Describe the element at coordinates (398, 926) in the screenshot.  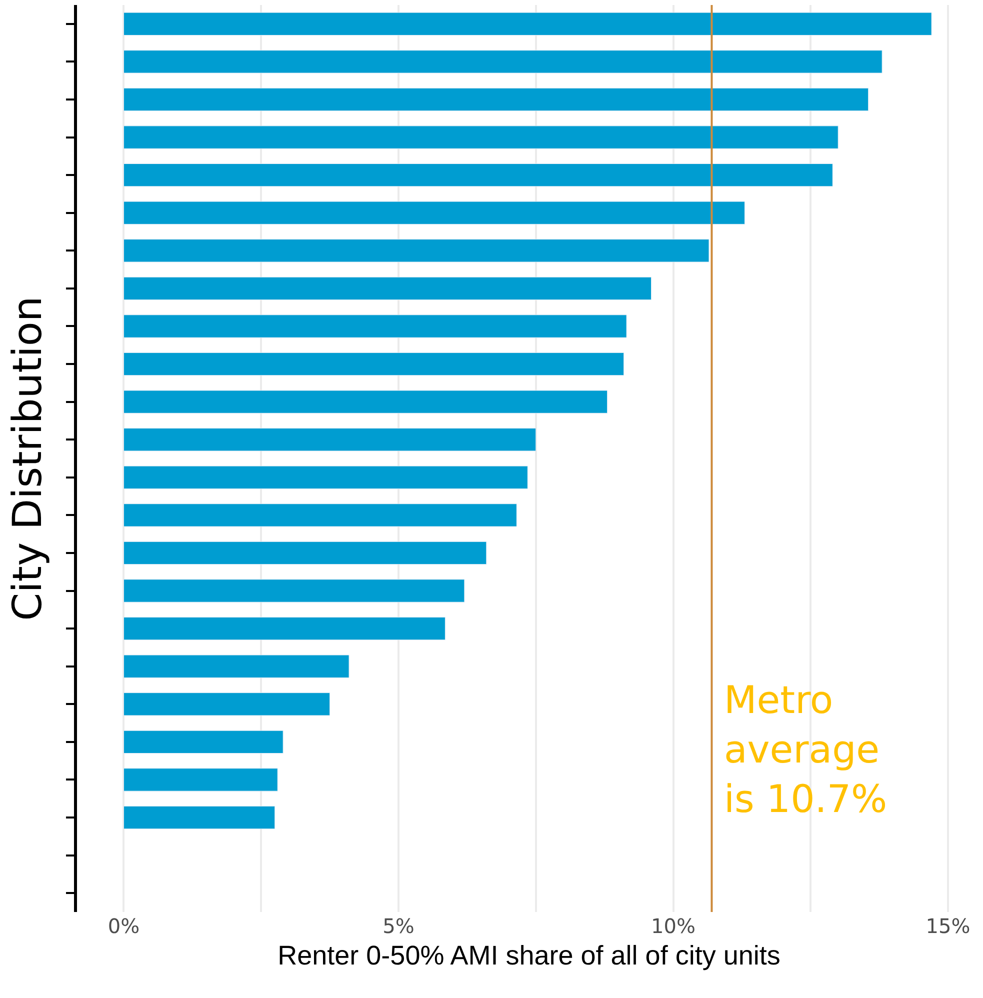
I see `x-tick-label: 5%` at that location.